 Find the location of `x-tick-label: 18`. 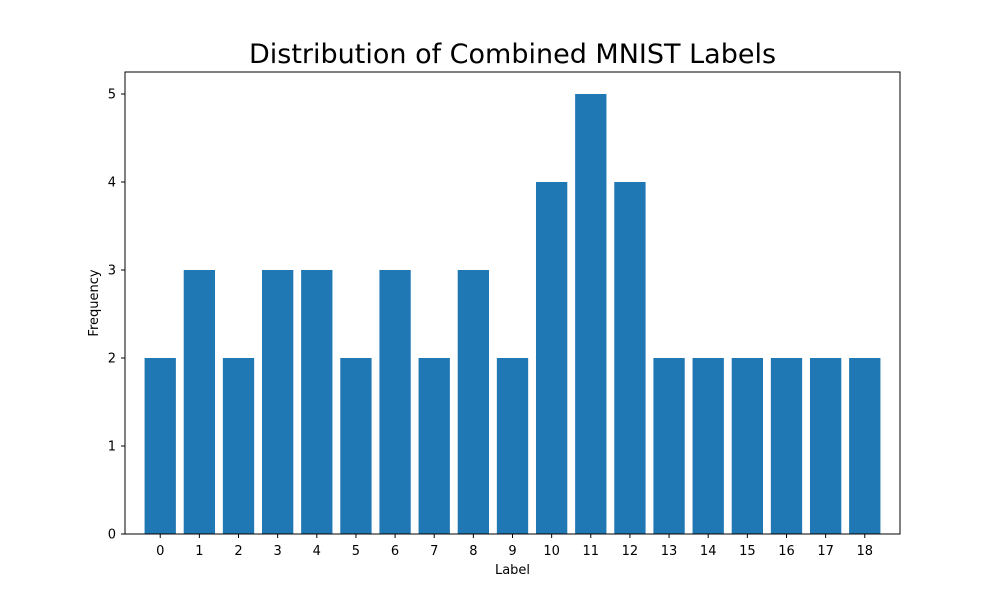

x-tick-label: 18 is located at coordinates (864, 551).